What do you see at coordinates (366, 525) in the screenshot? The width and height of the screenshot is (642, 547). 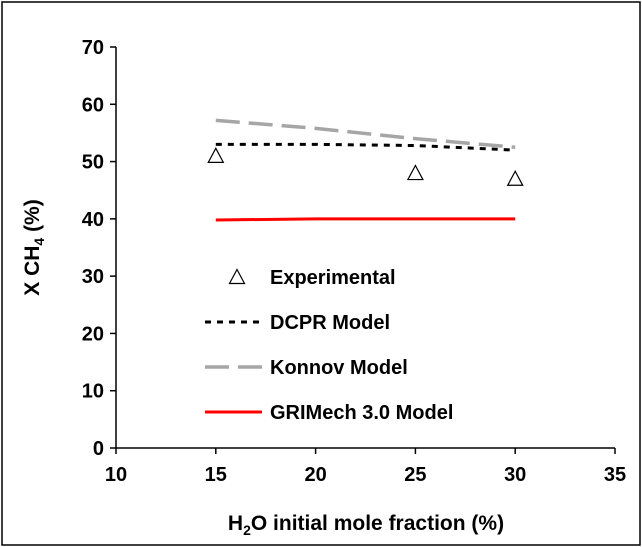 I see `x-axis-title: H2O initial mole fraction (%)` at bounding box center [366, 525].